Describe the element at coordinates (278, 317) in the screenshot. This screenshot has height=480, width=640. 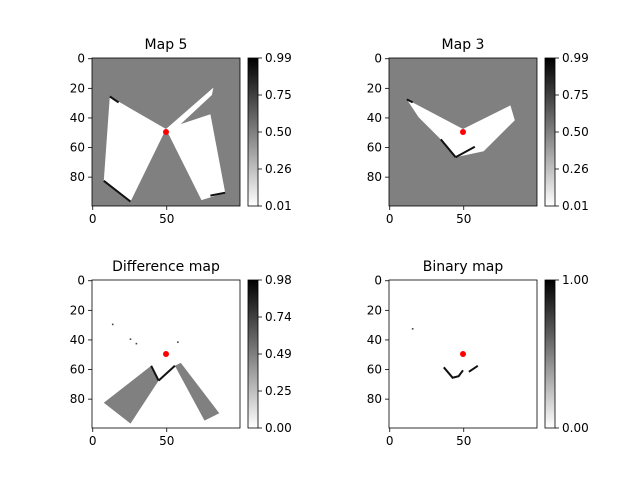
I see `colorbar-tick-label: 0.74` at that location.